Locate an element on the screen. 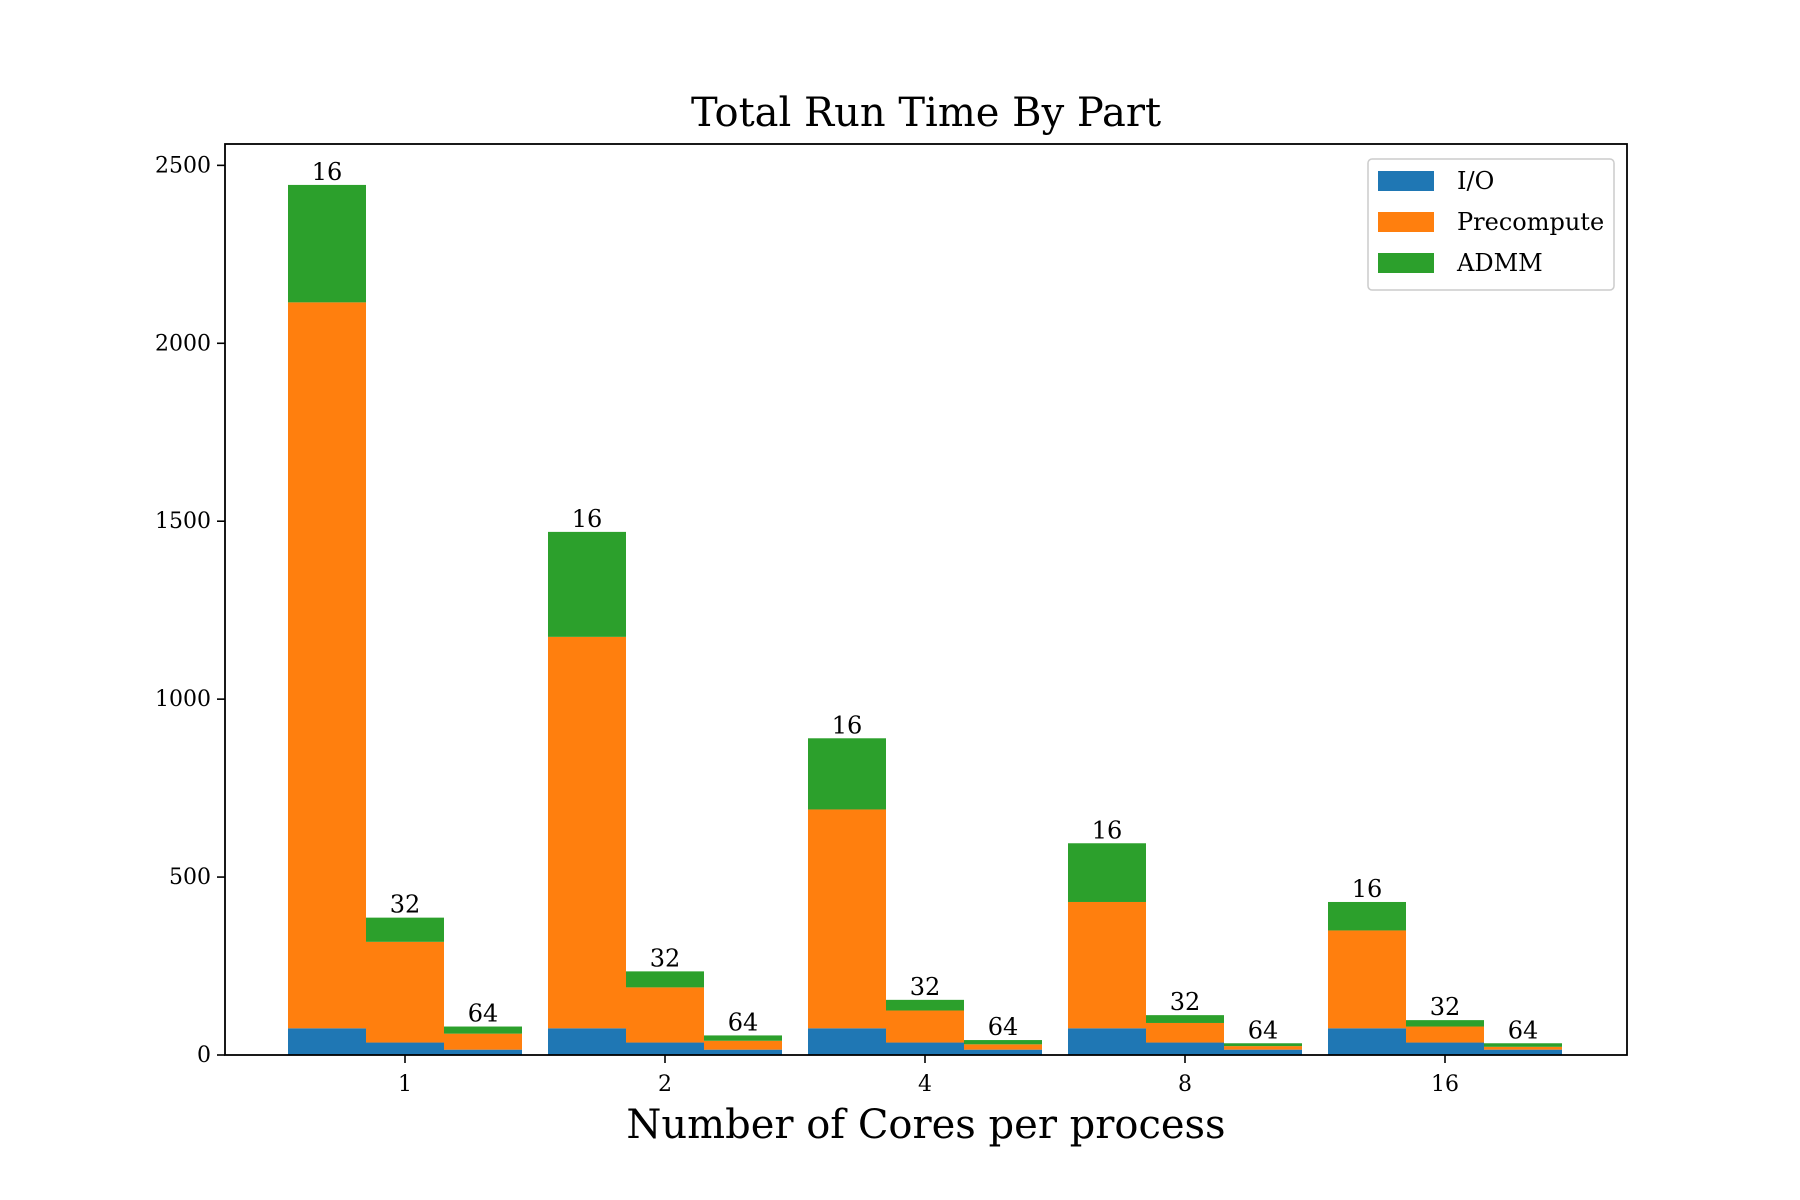  bar-label-8-32: 32 is located at coordinates (1185, 1002).